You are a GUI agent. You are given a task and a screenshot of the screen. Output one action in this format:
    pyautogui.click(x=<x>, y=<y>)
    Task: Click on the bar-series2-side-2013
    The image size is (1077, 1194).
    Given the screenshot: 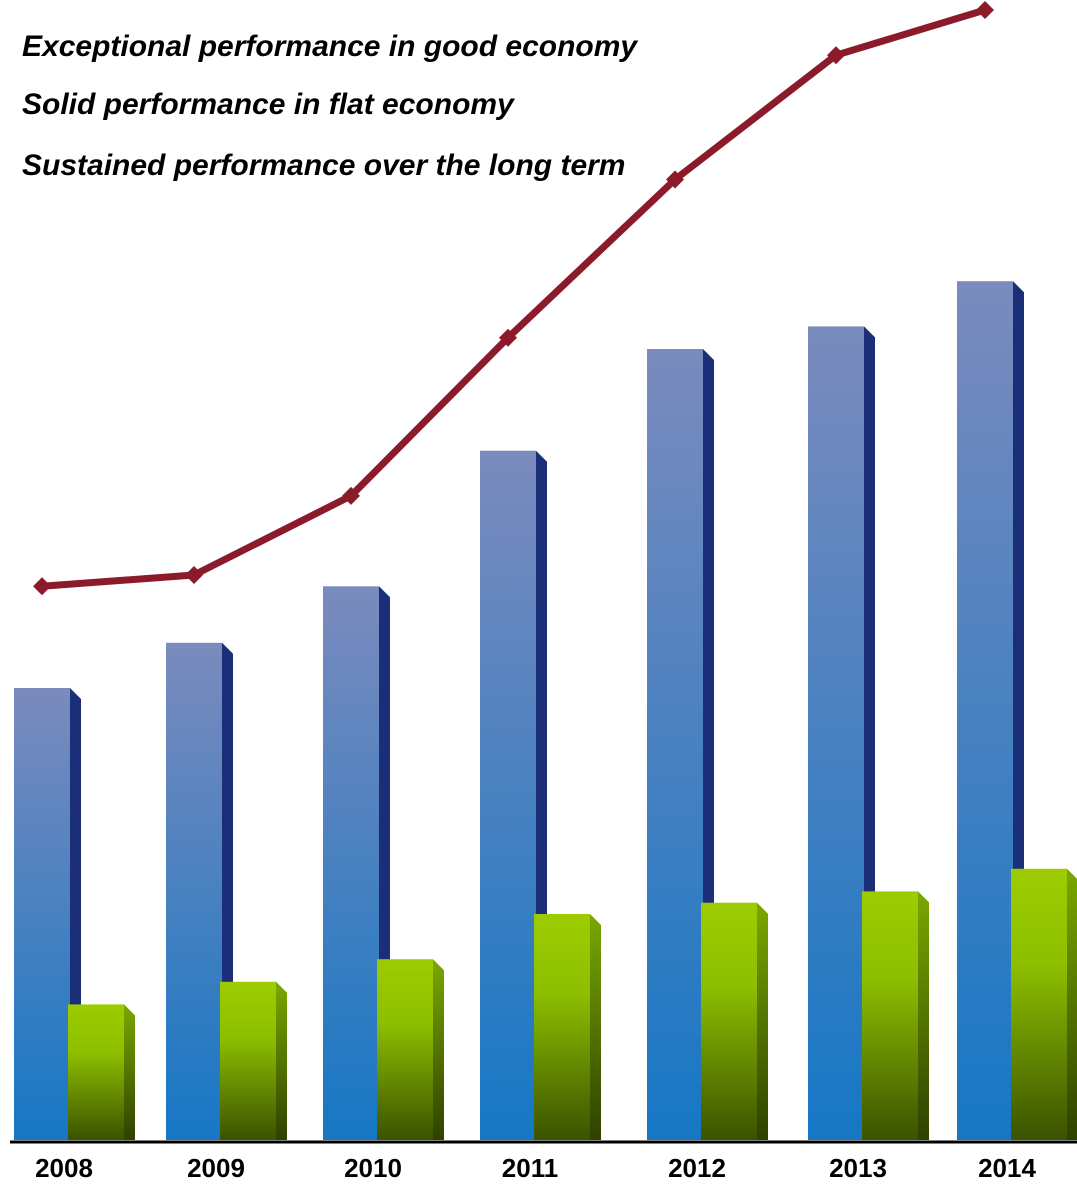 What is the action you would take?
    pyautogui.click(x=923, y=1015)
    